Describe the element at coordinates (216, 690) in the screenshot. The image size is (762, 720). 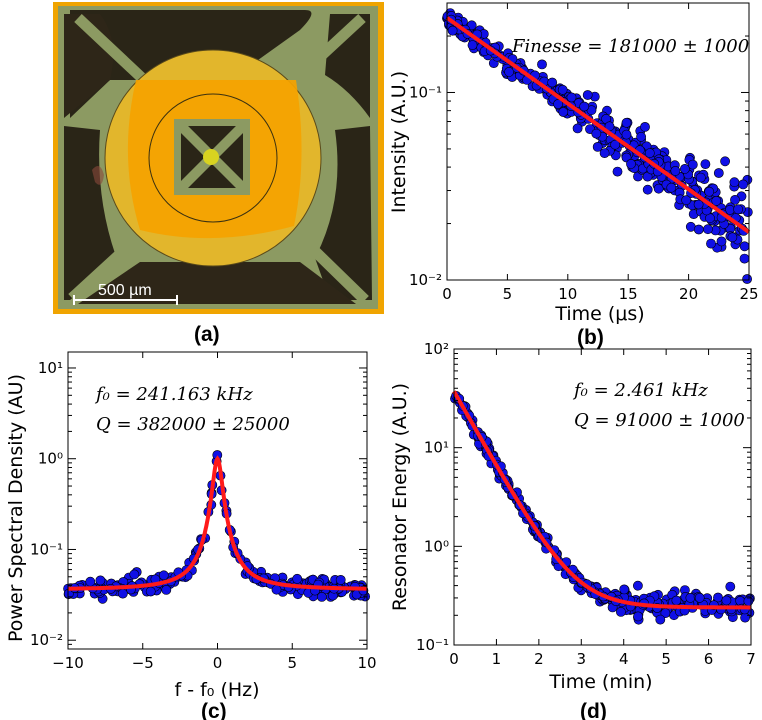
I see `x-axis-label-c: f - f₀ (Hz)` at that location.